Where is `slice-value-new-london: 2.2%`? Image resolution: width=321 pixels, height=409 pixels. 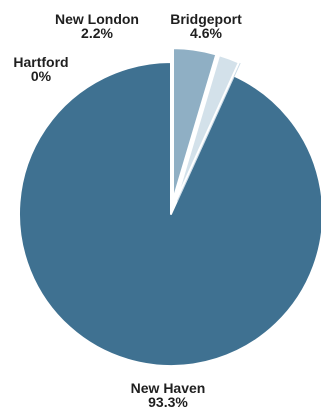 slice-value-new-london: 2.2% is located at coordinates (97, 33).